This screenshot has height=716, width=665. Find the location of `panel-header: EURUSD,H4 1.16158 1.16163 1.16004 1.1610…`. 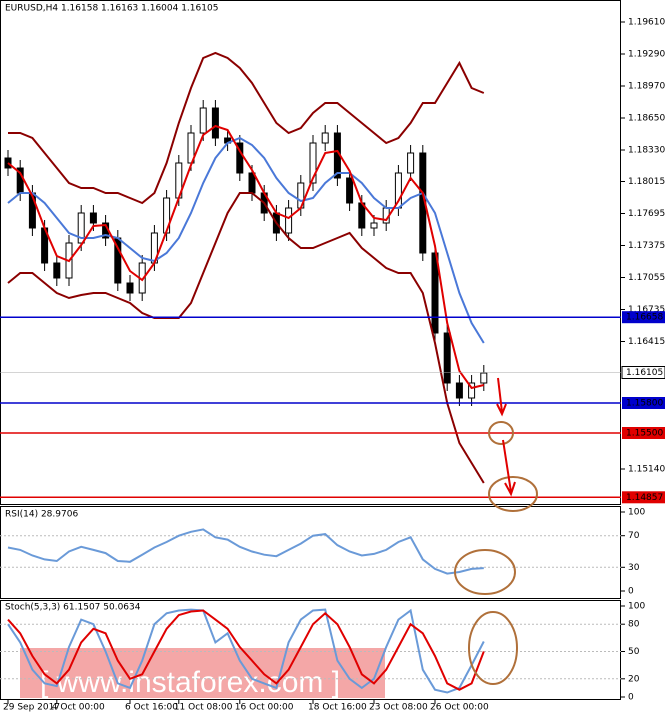

panel-header: EURUSD,H4 1.16158 1.16163 1.16004 1.1610… is located at coordinates (111, 9).